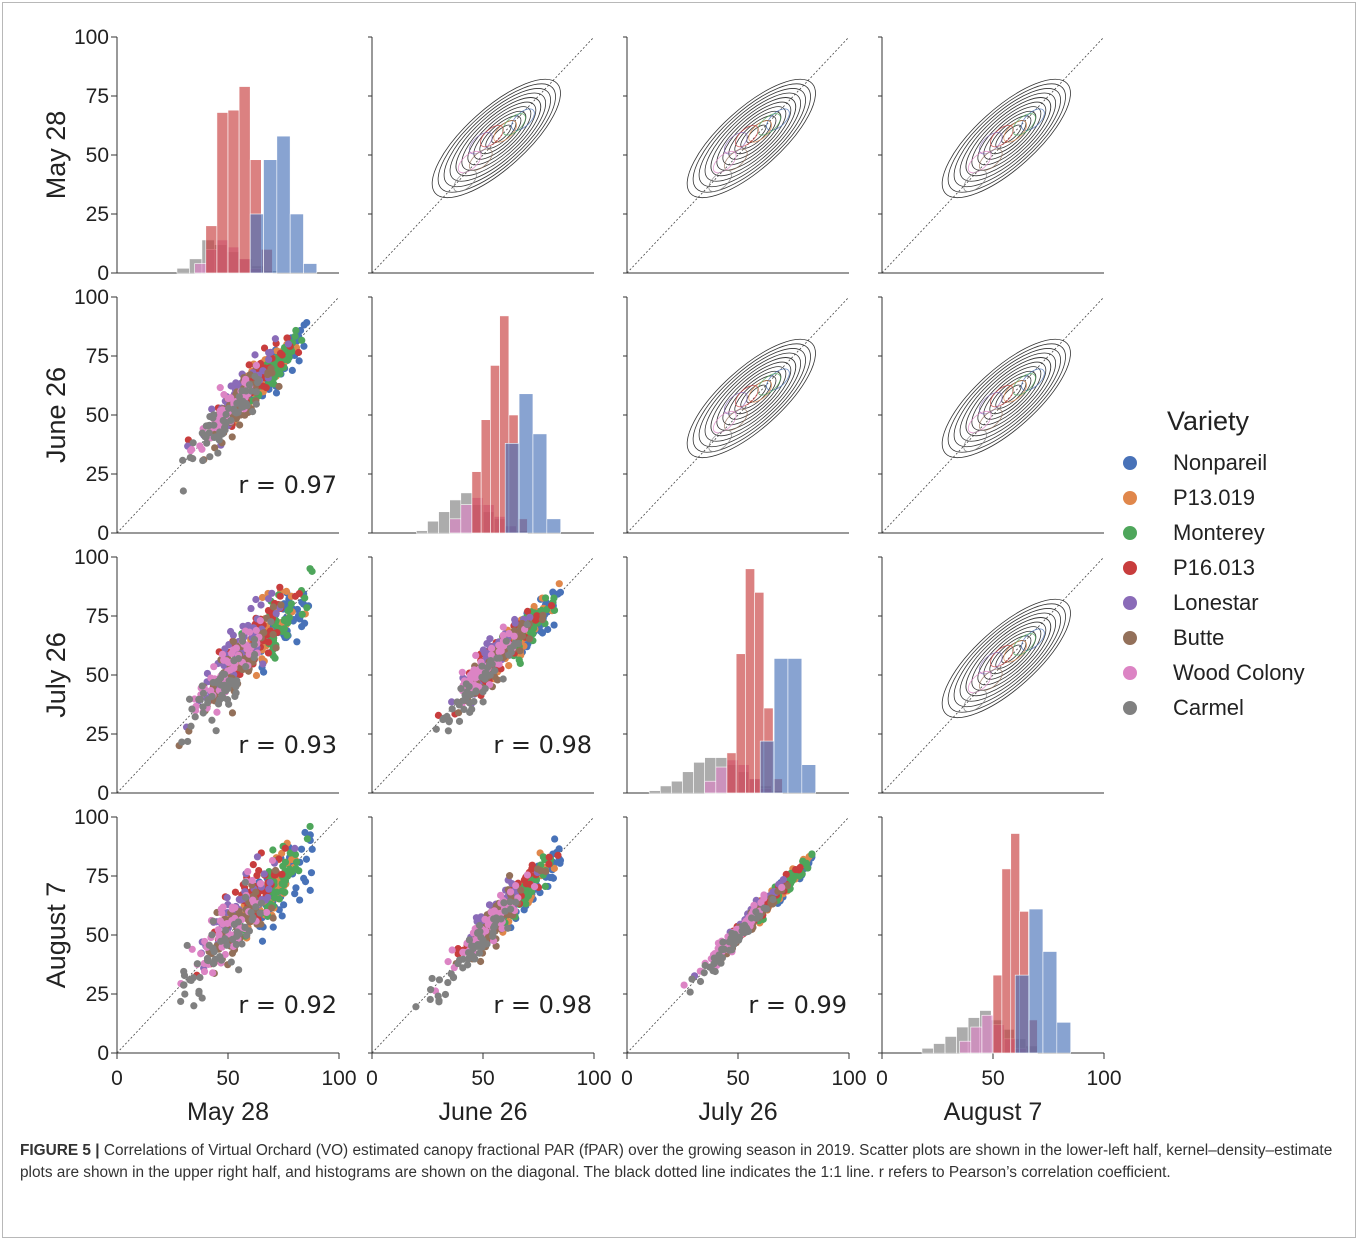  What do you see at coordinates (1208, 421) in the screenshot?
I see `legend-title: Variety` at bounding box center [1208, 421].